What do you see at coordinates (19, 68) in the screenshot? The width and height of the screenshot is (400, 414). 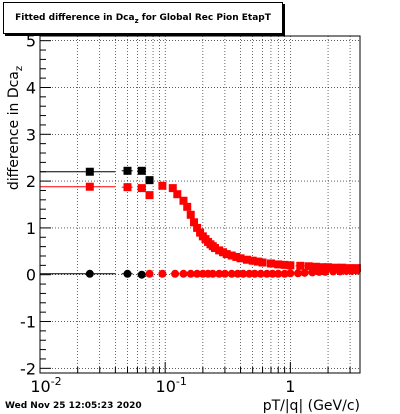 I see `y-axis-label-subscript: z` at bounding box center [19, 68].